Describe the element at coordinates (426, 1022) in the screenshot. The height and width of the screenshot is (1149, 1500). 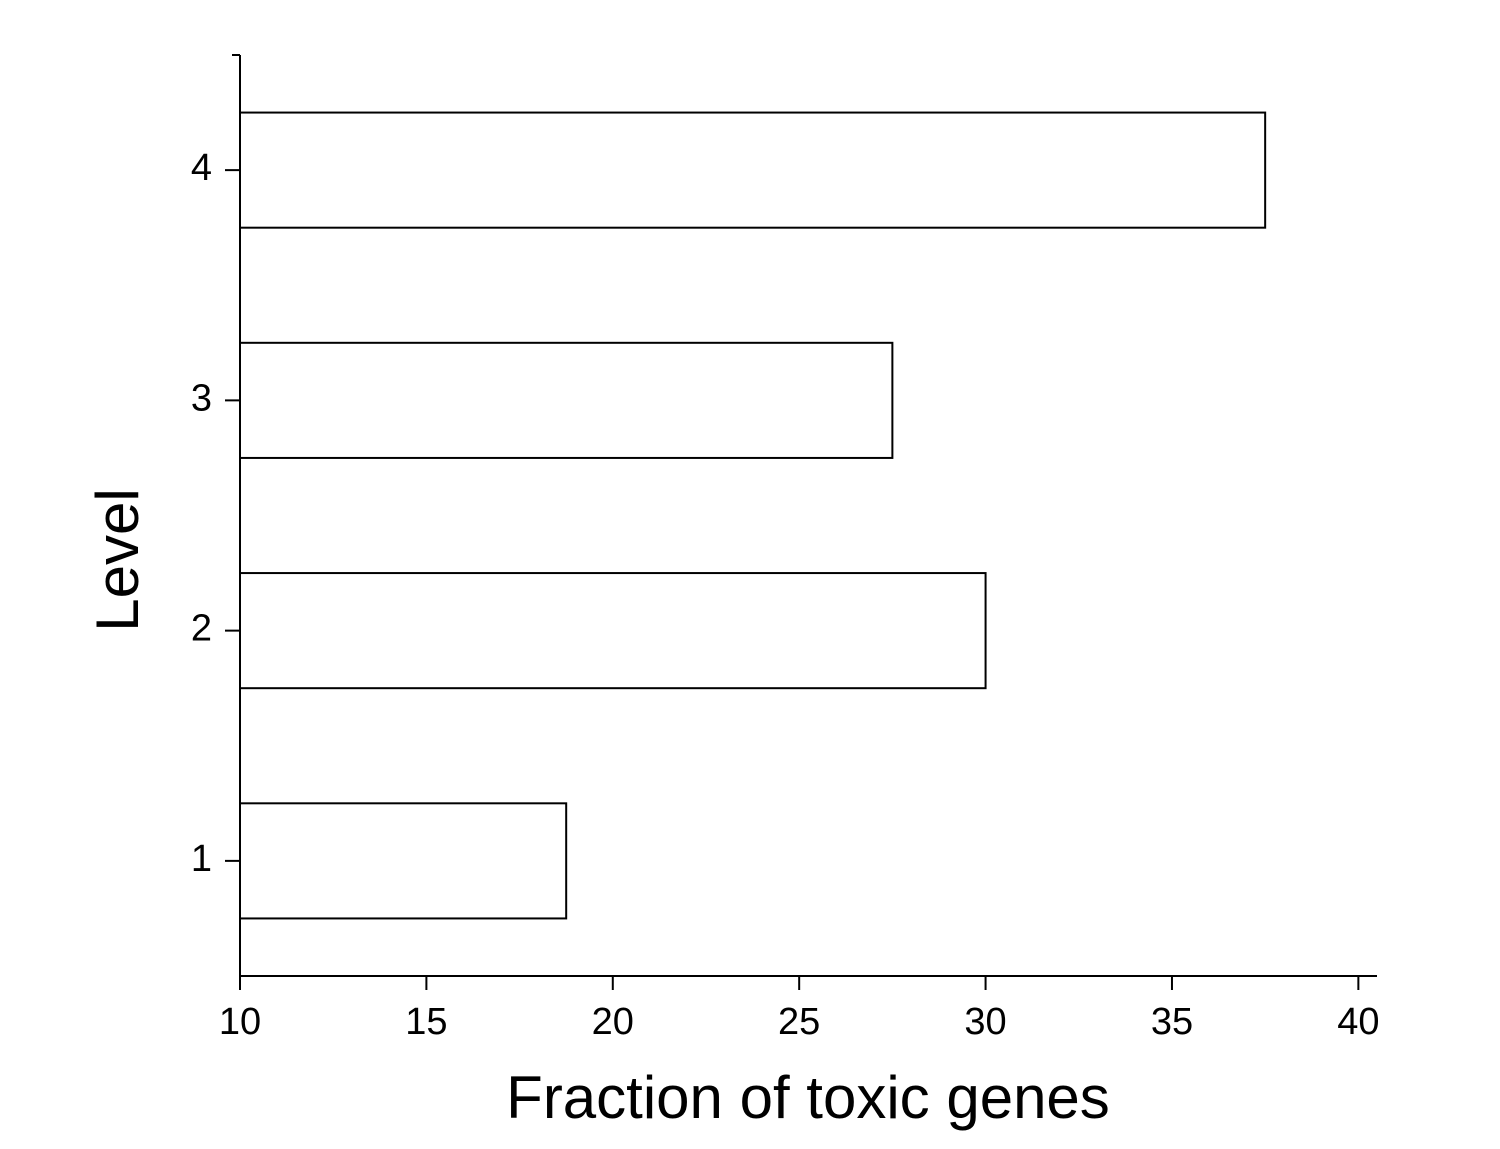
I see `x-tick-label: 15` at that location.